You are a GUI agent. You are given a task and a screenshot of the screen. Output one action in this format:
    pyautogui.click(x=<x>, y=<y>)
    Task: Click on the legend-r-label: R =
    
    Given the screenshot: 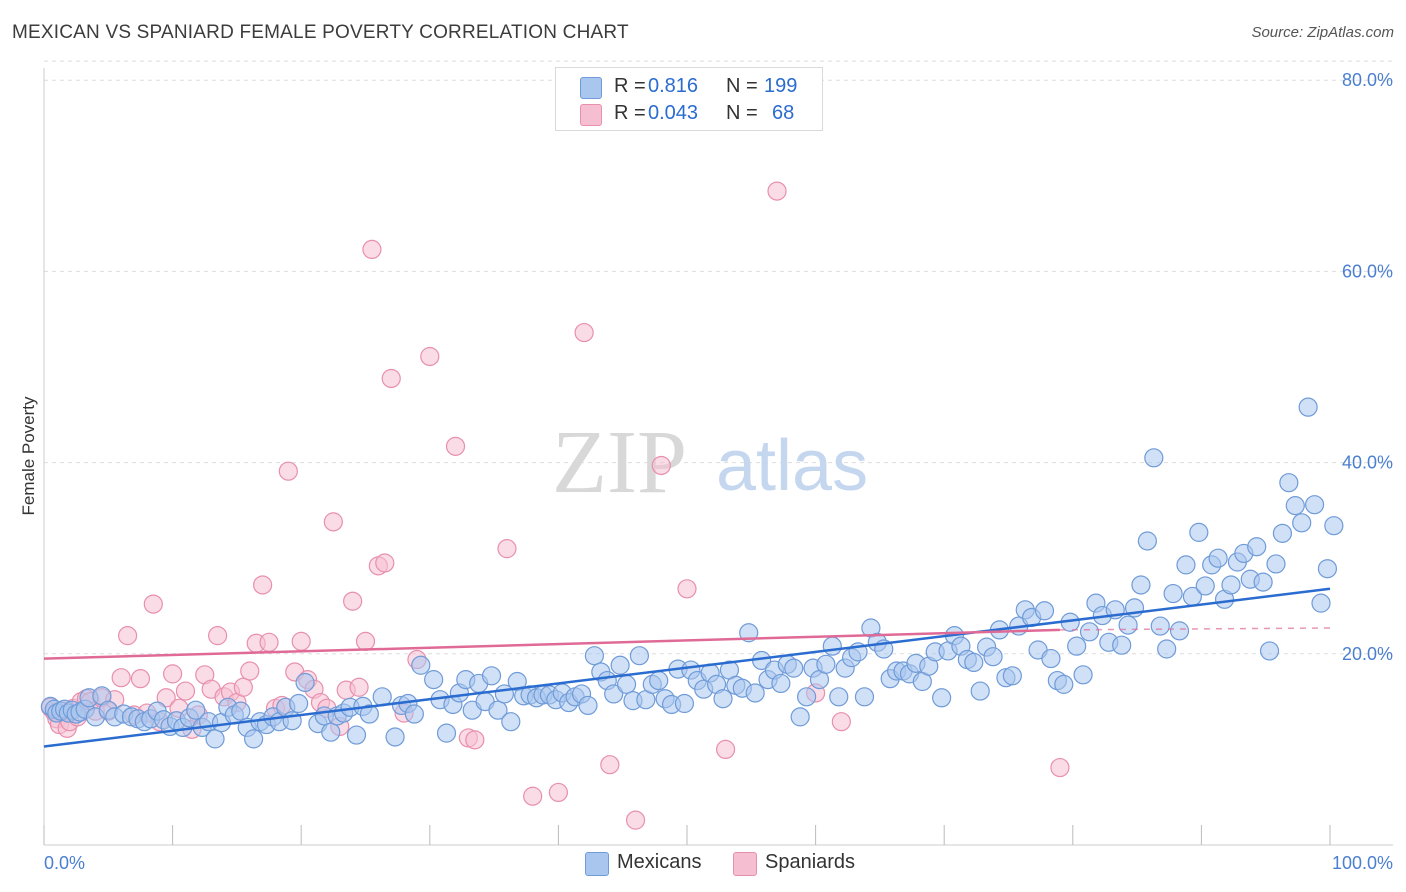 What is the action you would take?
    pyautogui.click(x=630, y=86)
    